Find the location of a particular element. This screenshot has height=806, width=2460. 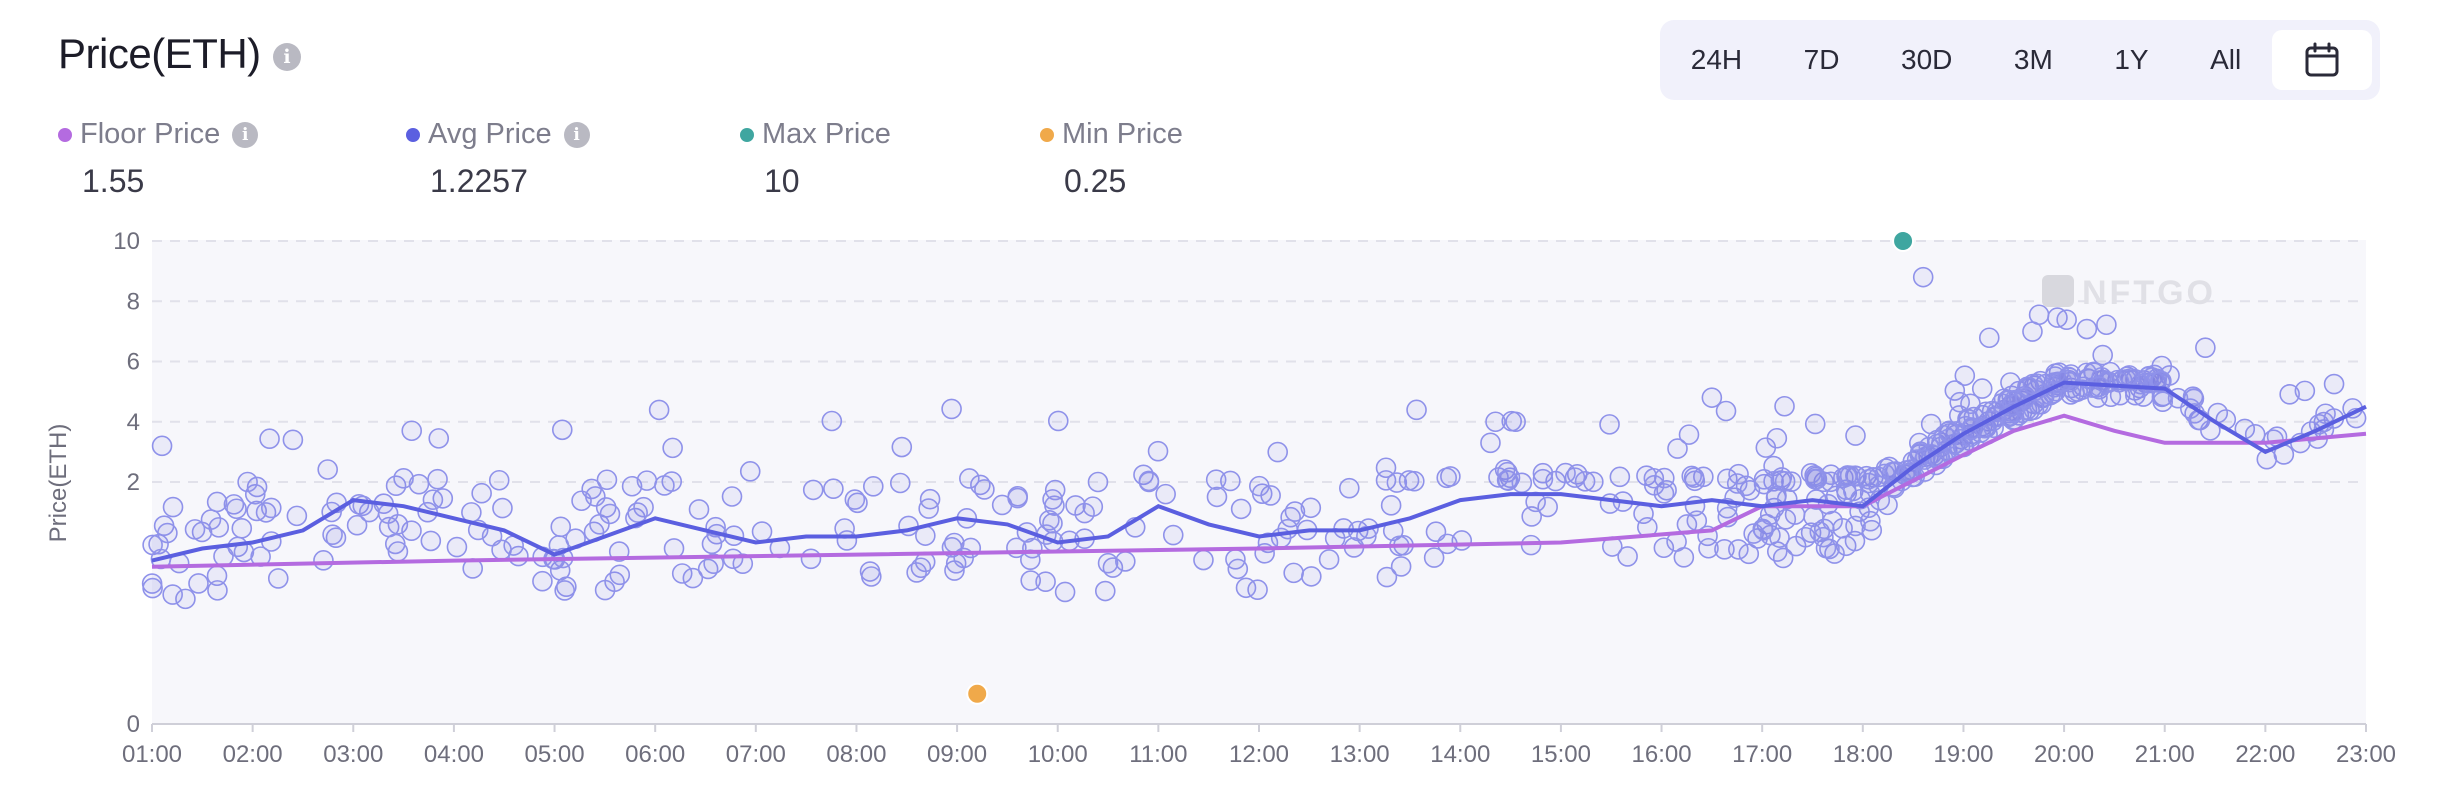

range-30d-button: 30D is located at coordinates (1927, 59).